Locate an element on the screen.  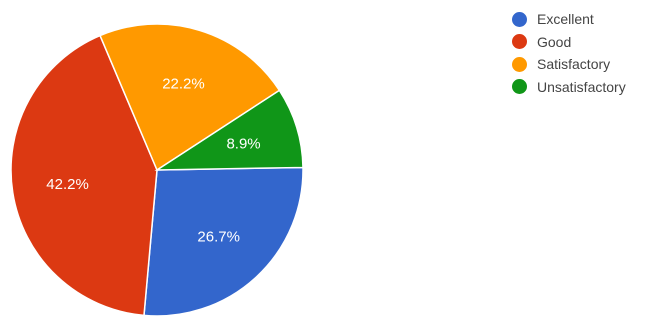
legend-label-excellent: Excellent is located at coordinates (565, 19).